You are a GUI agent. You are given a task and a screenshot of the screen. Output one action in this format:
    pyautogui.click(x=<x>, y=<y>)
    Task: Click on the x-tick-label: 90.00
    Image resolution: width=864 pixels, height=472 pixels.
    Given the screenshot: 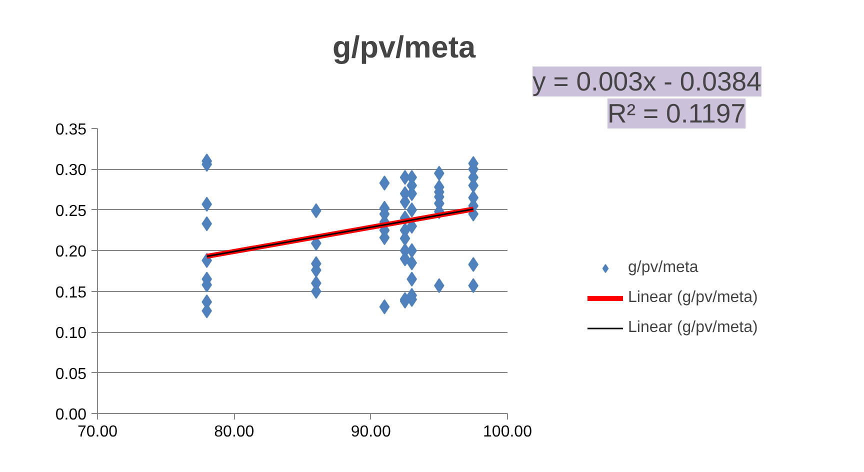 What is the action you would take?
    pyautogui.click(x=370, y=432)
    